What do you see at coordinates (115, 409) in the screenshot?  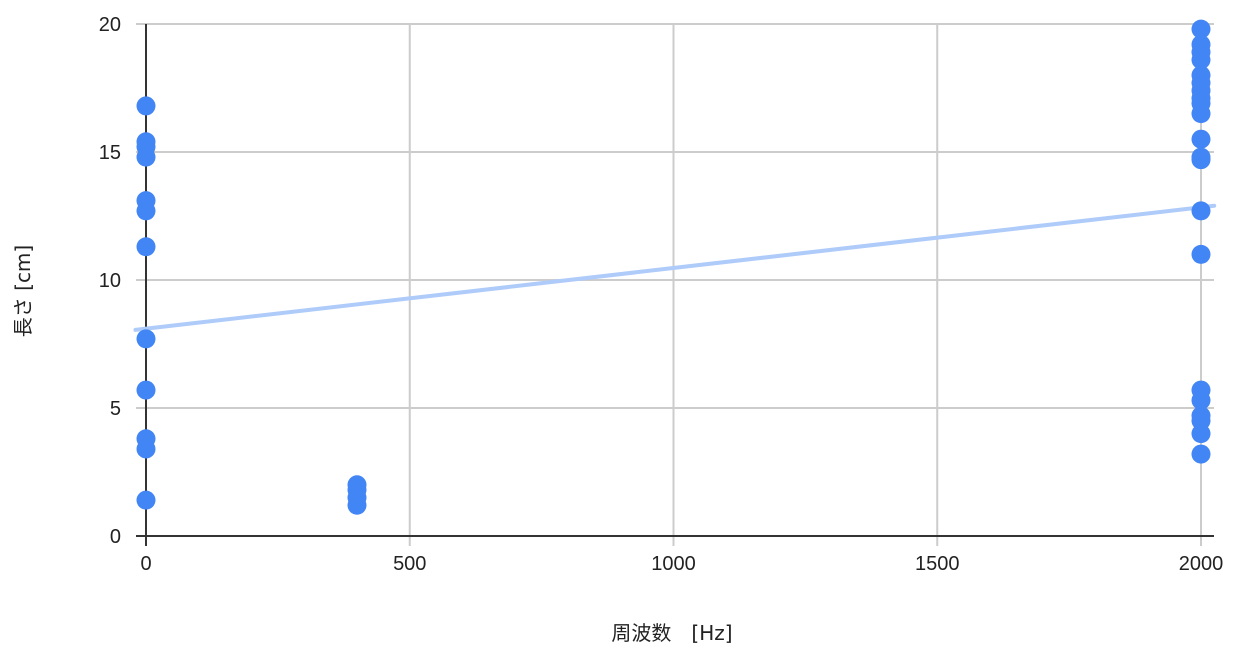 I see `y-tick-label: 5` at bounding box center [115, 409].